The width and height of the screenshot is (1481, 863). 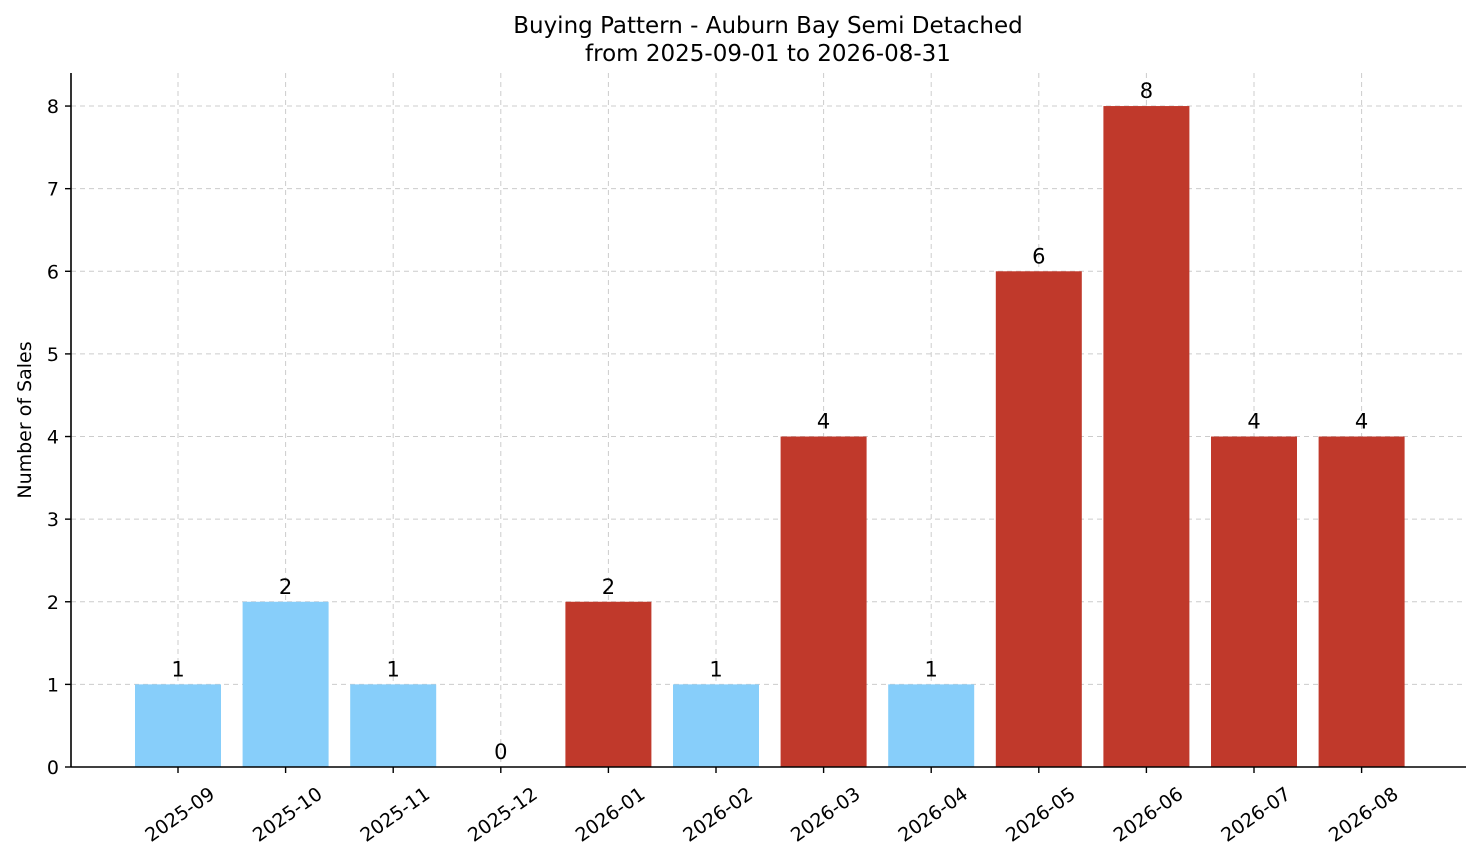 I want to click on y-tick-label: 3, so click(x=53, y=520).